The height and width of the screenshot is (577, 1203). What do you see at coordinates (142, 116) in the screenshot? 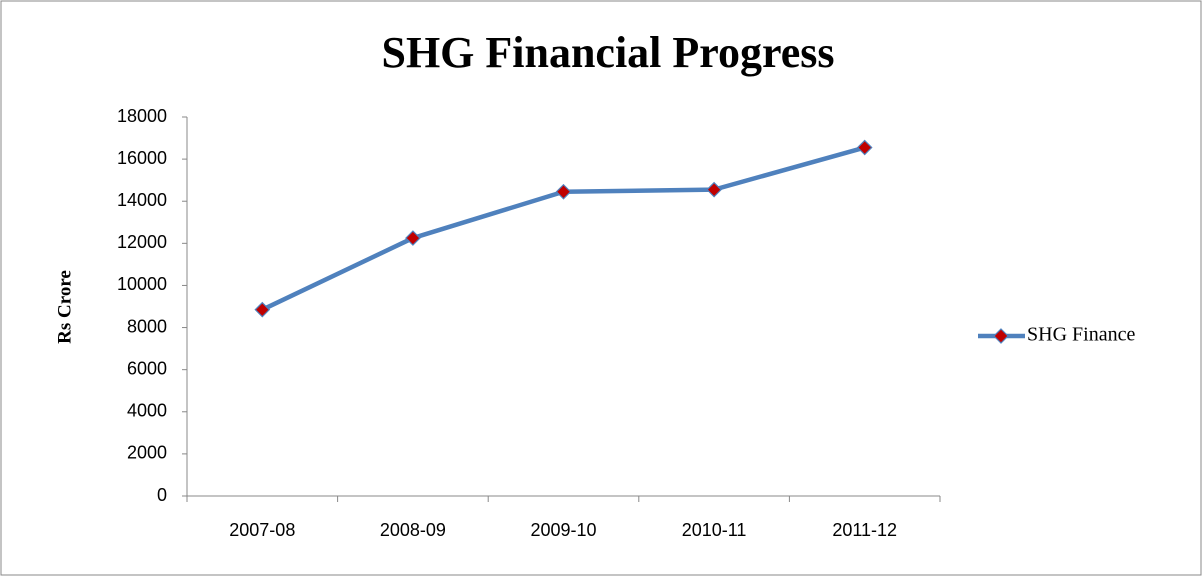
I see `y-tick-label: 18000` at bounding box center [142, 116].